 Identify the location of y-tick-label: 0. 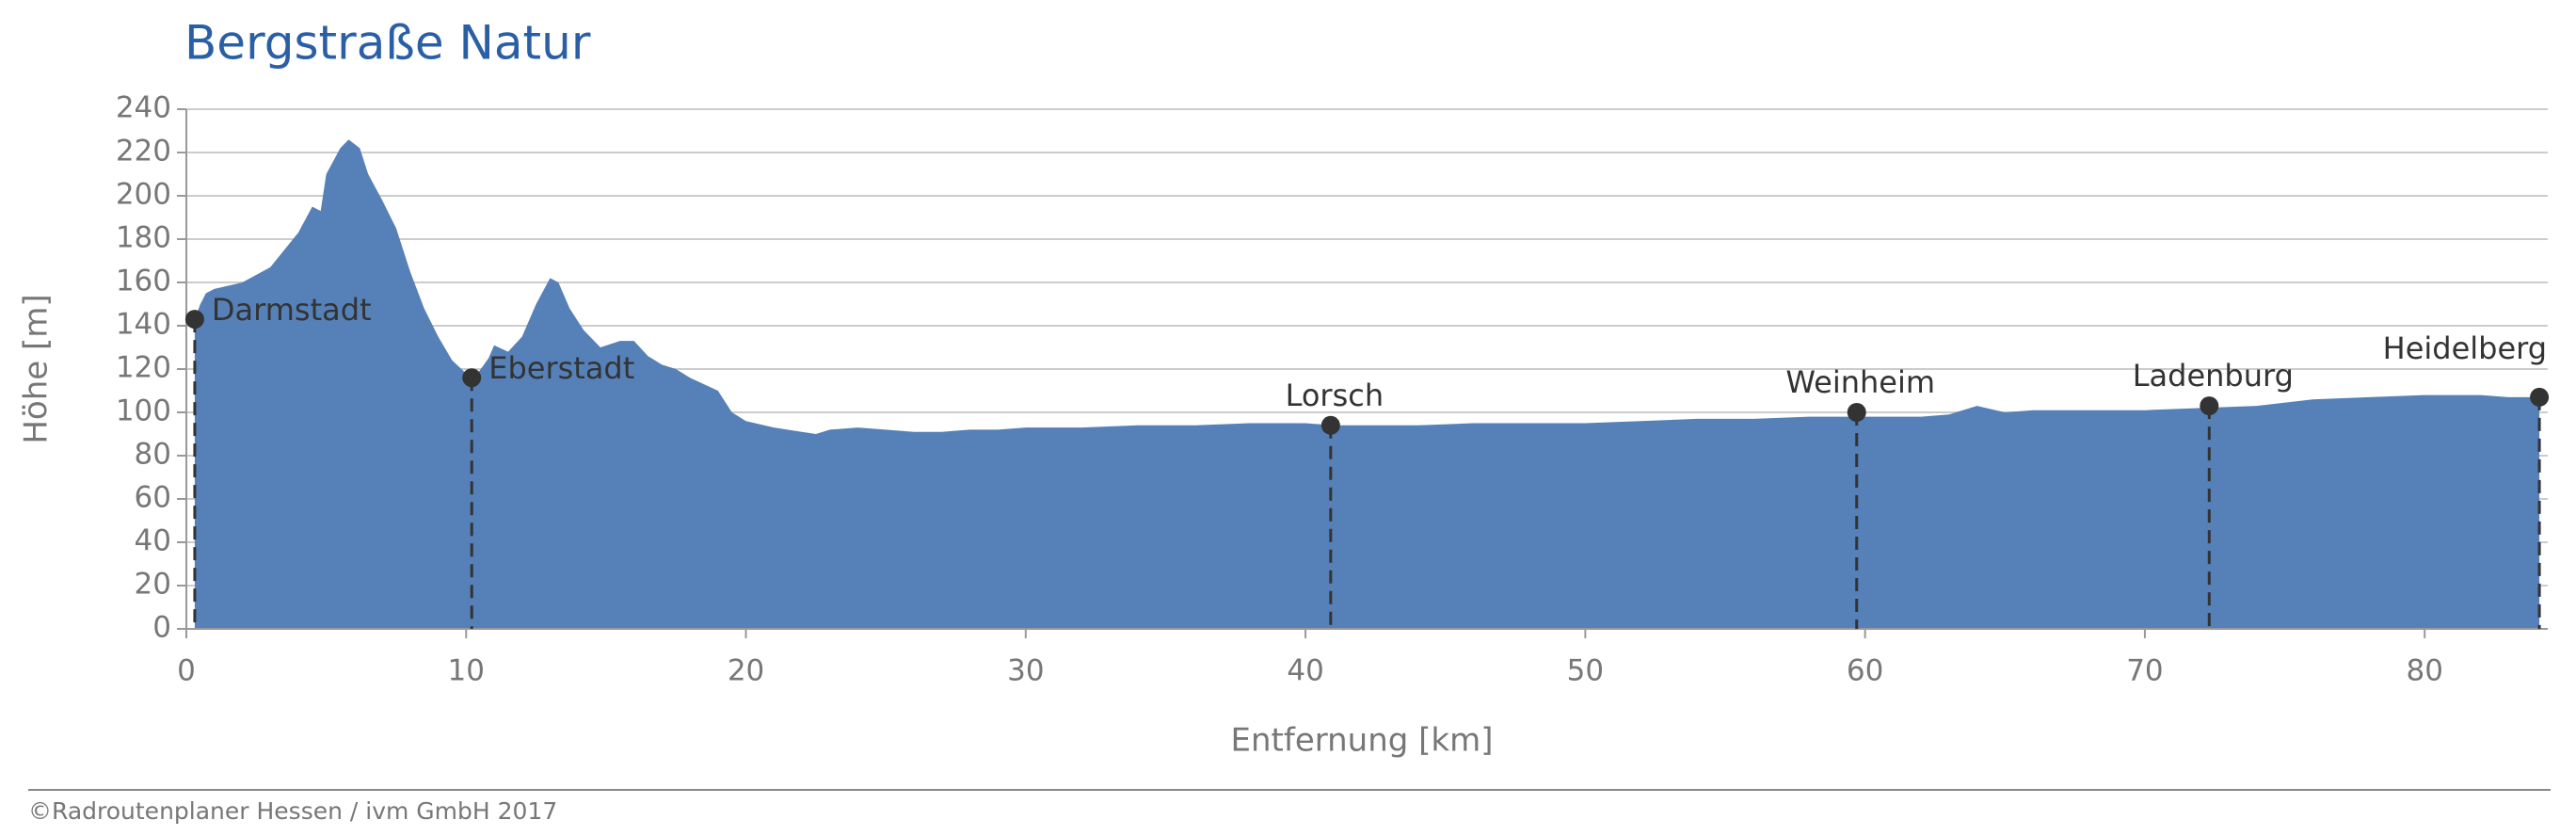
(161, 628).